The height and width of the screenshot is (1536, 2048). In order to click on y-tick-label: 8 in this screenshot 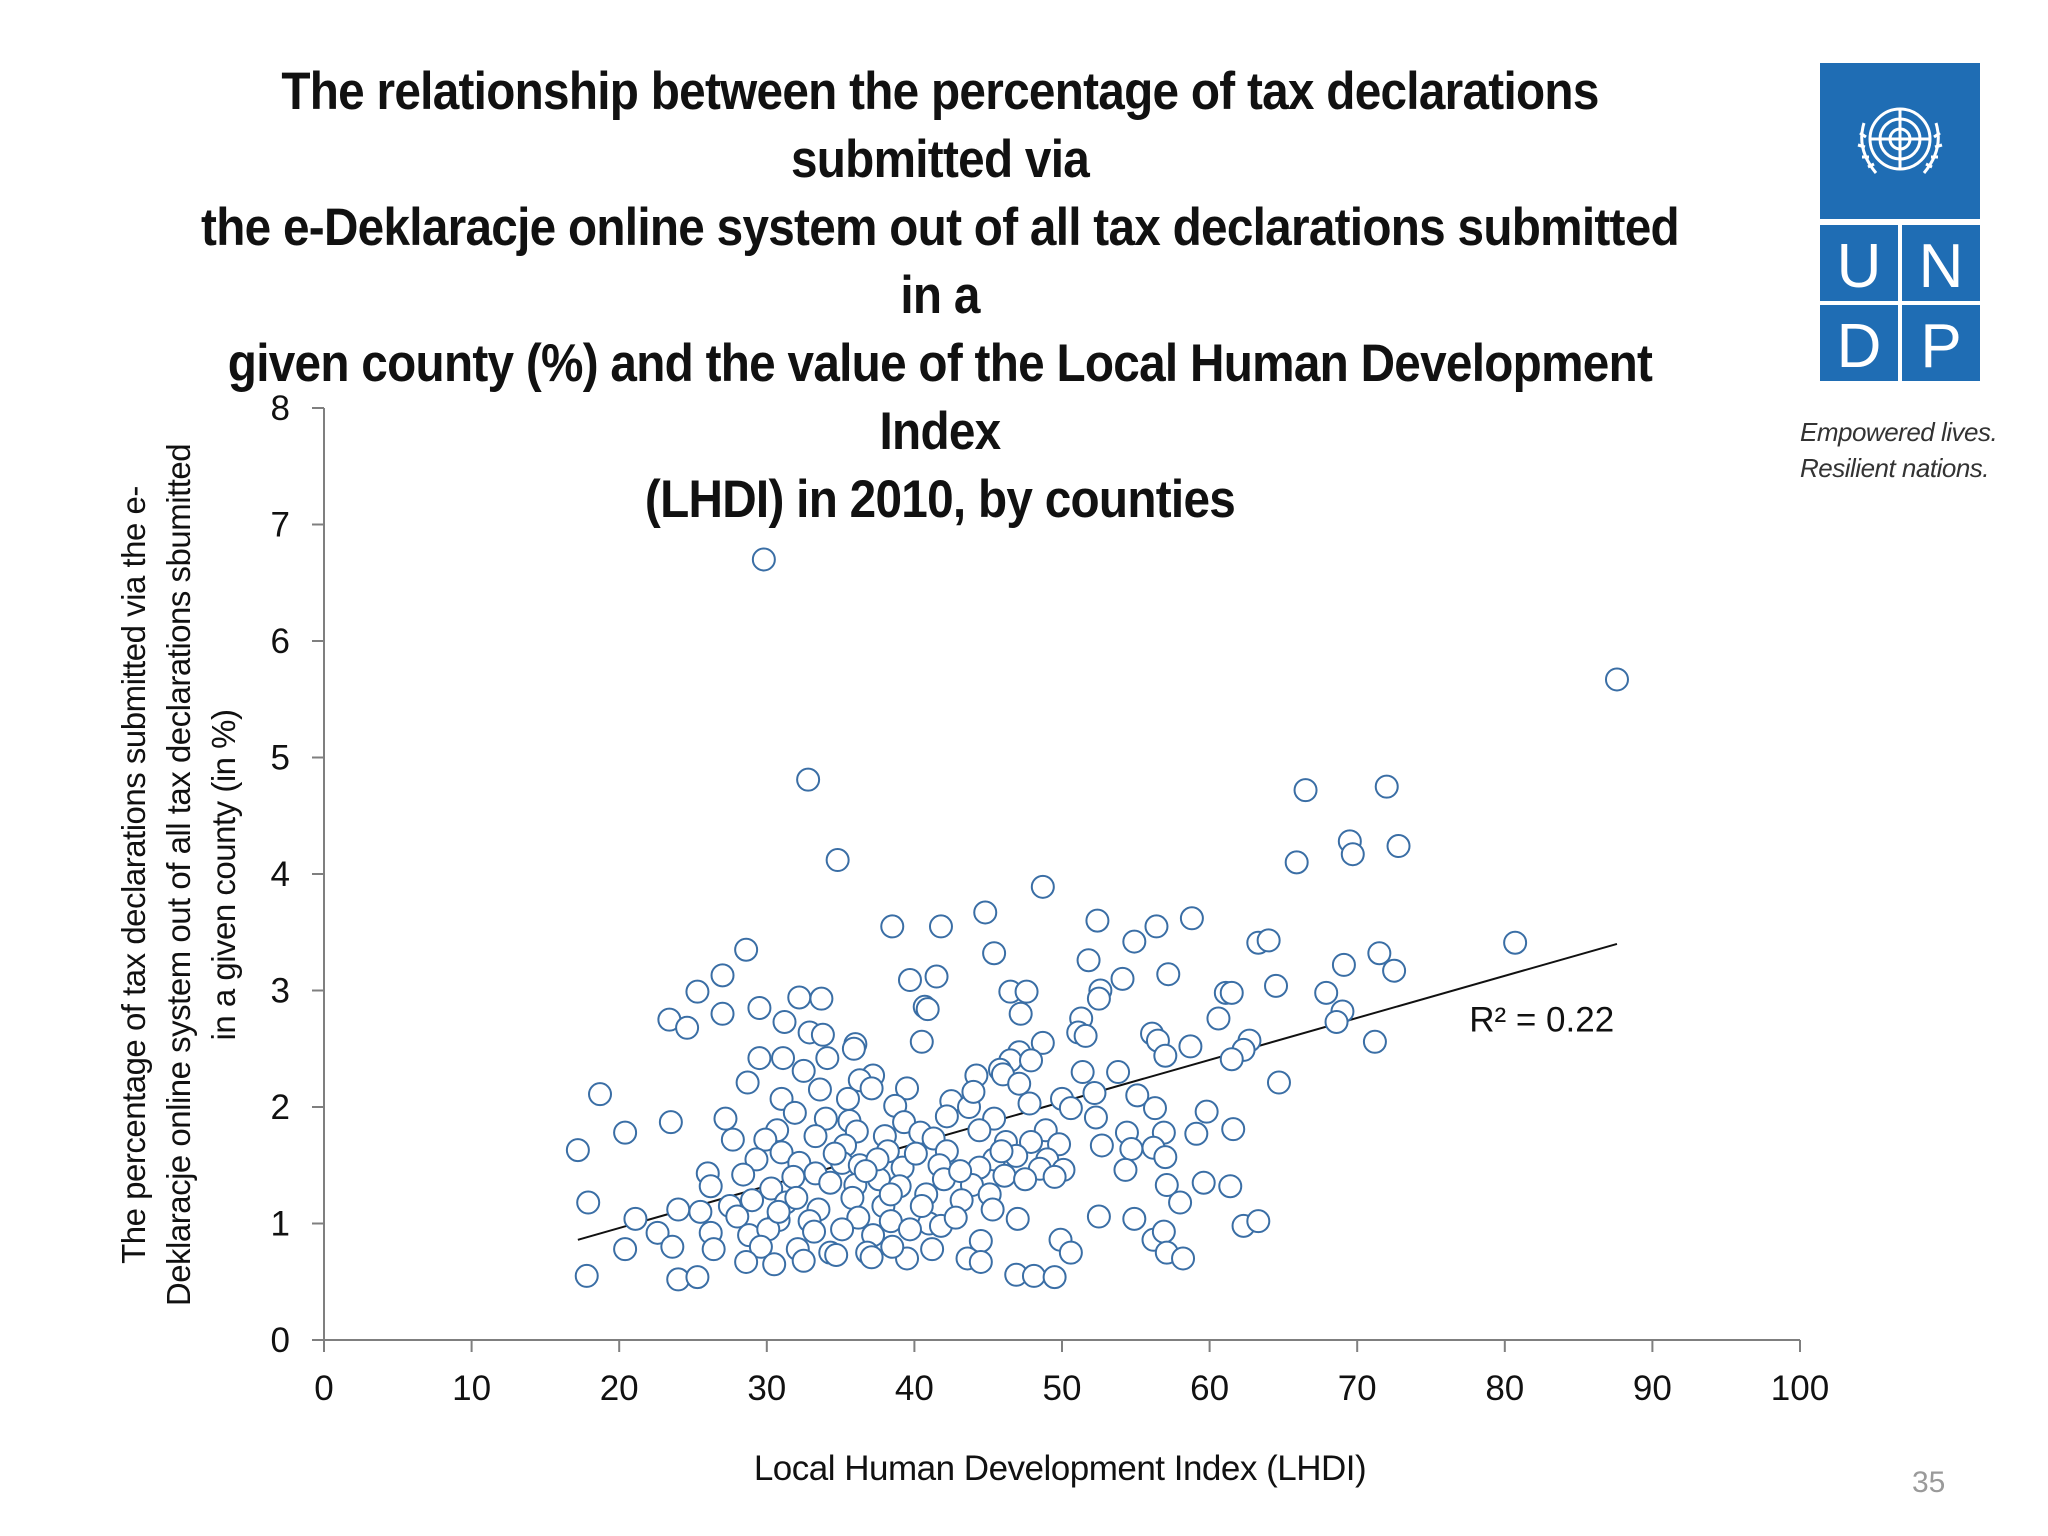, I will do `click(280, 408)`.